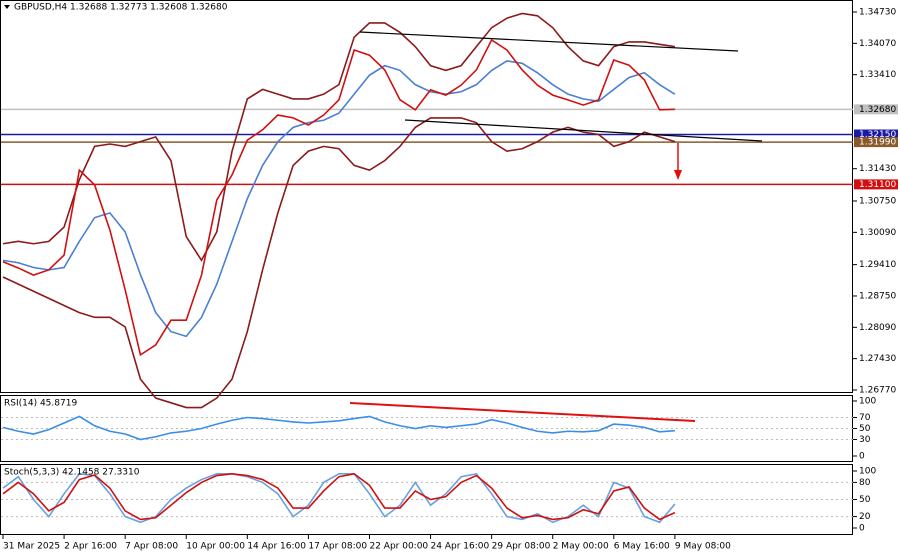  What do you see at coordinates (522, 412) in the screenshot?
I see `rsi-trend-line` at bounding box center [522, 412].